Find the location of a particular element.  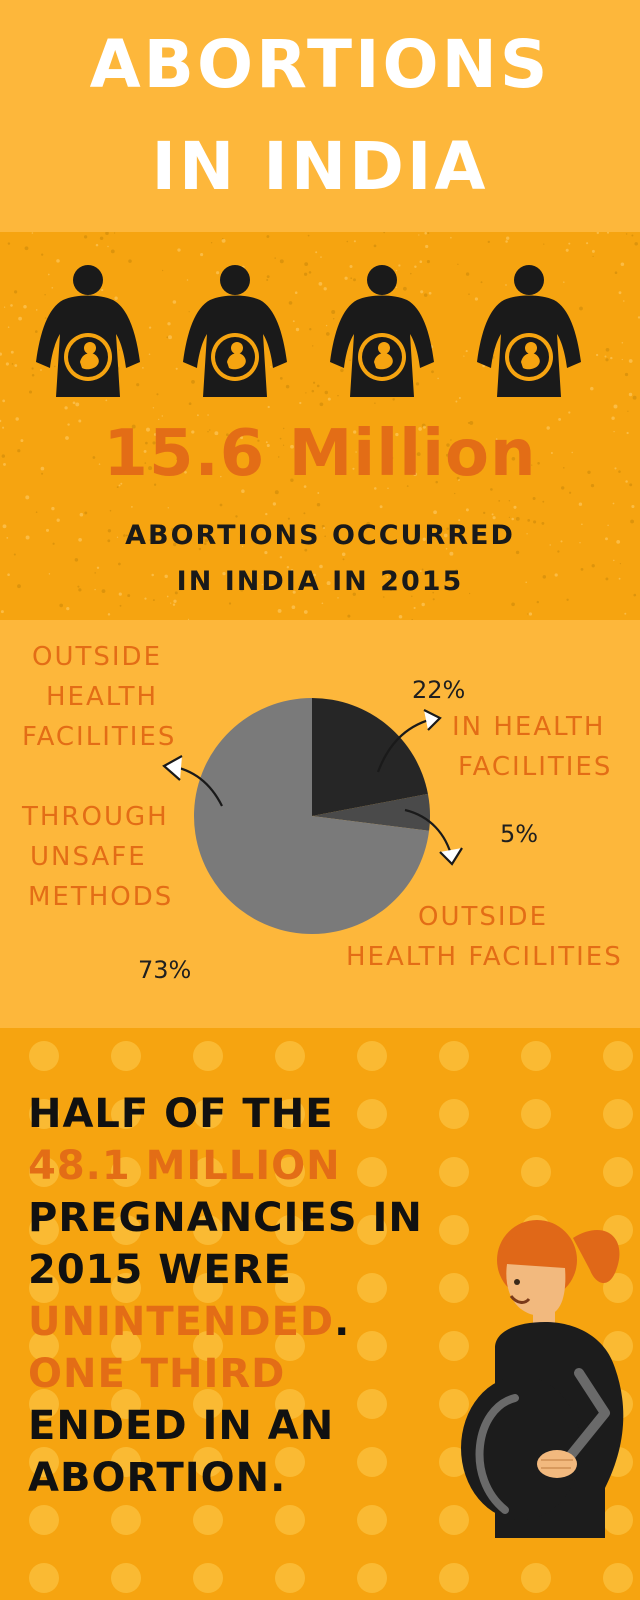

left-label-bottom-1: THROUGH is located at coordinates (95, 817).